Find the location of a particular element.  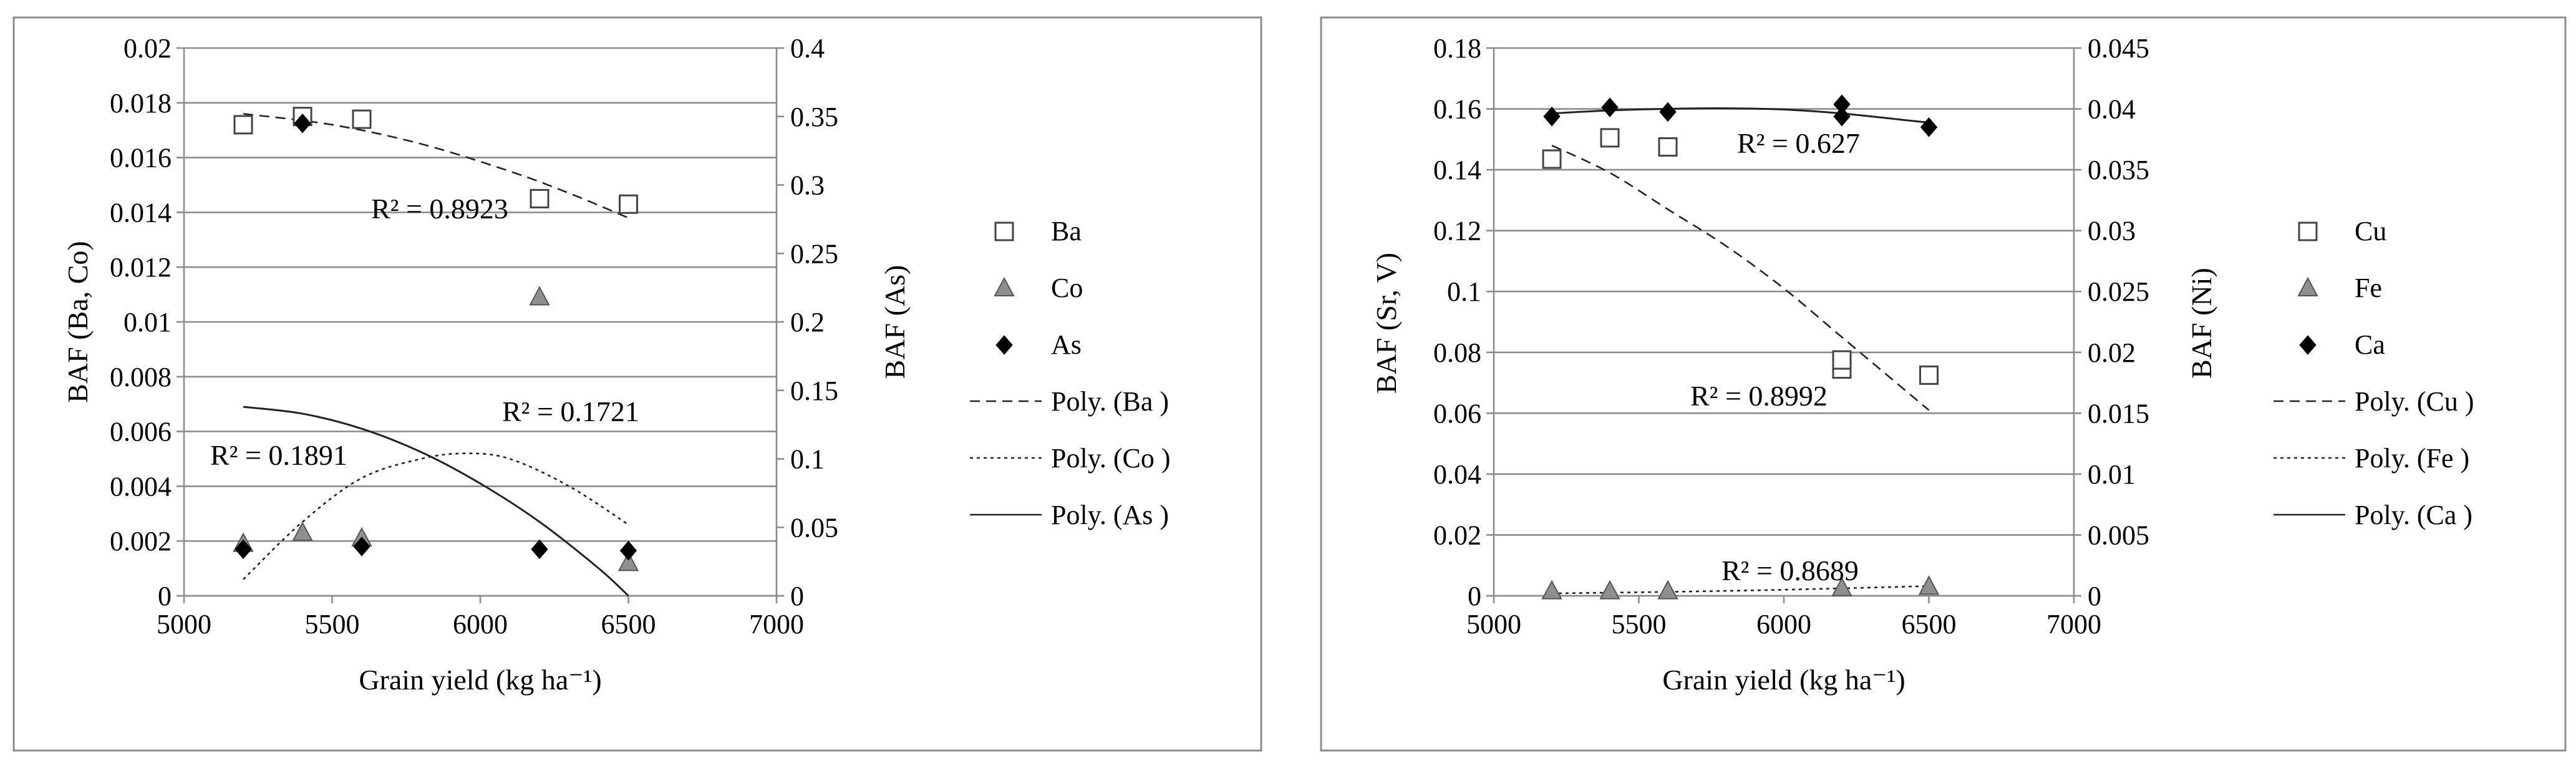

r2-annotation-ca: R² = 0.627 is located at coordinates (1799, 143).